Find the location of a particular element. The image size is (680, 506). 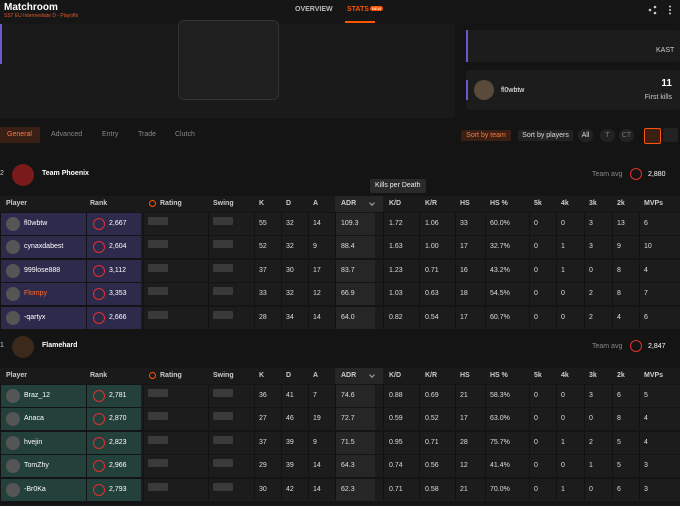

filter-button: CT is located at coordinates (626, 135).